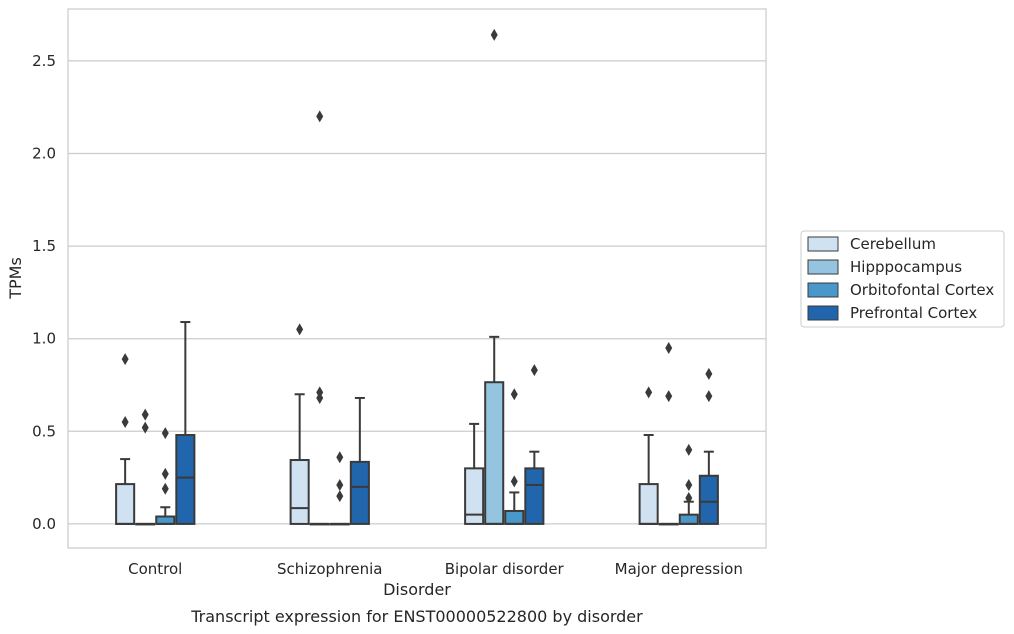 This screenshot has width=1014, height=634. Describe the element at coordinates (155, 569) in the screenshot. I see `x-tick-label: Control` at that location.